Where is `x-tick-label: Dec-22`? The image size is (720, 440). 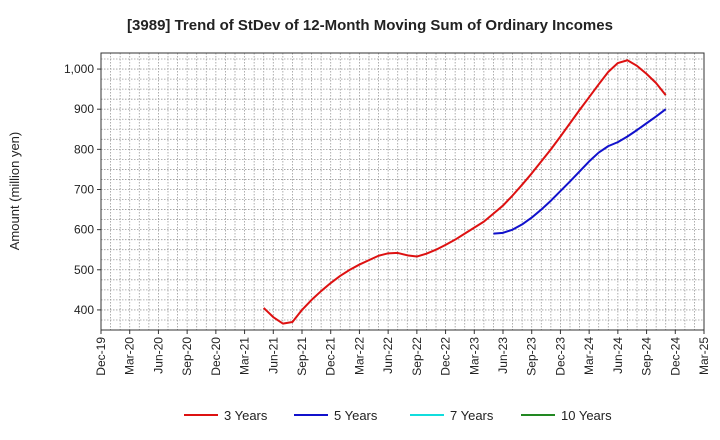
x-tick-label: Dec-22 is located at coordinates (446, 356).